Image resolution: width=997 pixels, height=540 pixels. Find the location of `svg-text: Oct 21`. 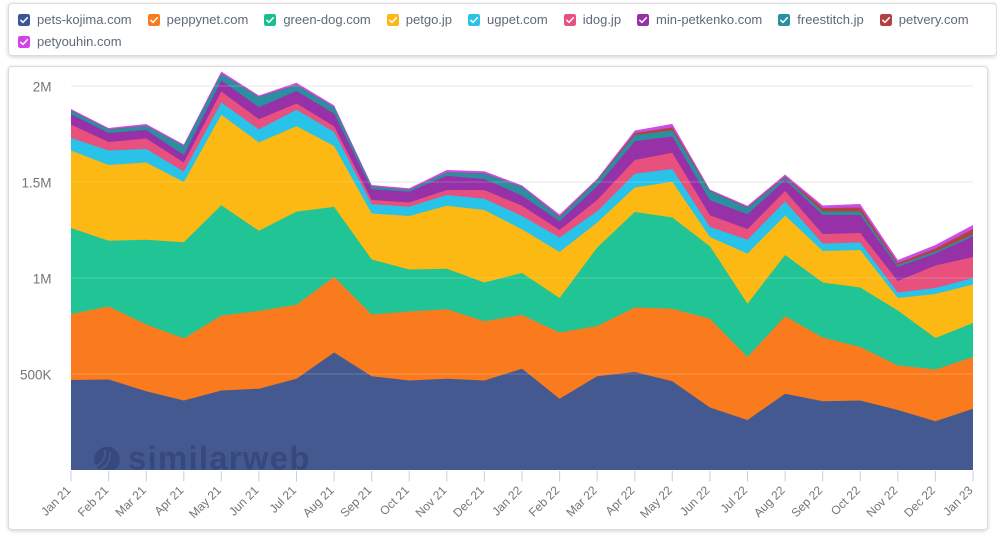

svg-text: Oct 21 is located at coordinates (394, 500).